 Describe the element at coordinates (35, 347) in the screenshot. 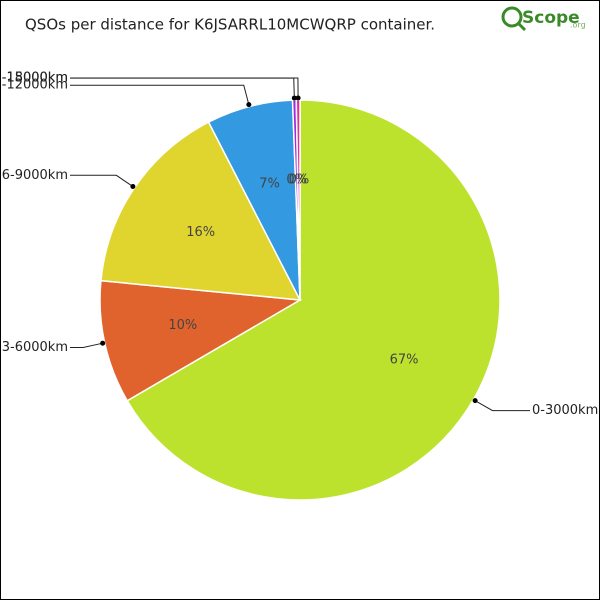

I see `slice-label: 3-6000km` at that location.